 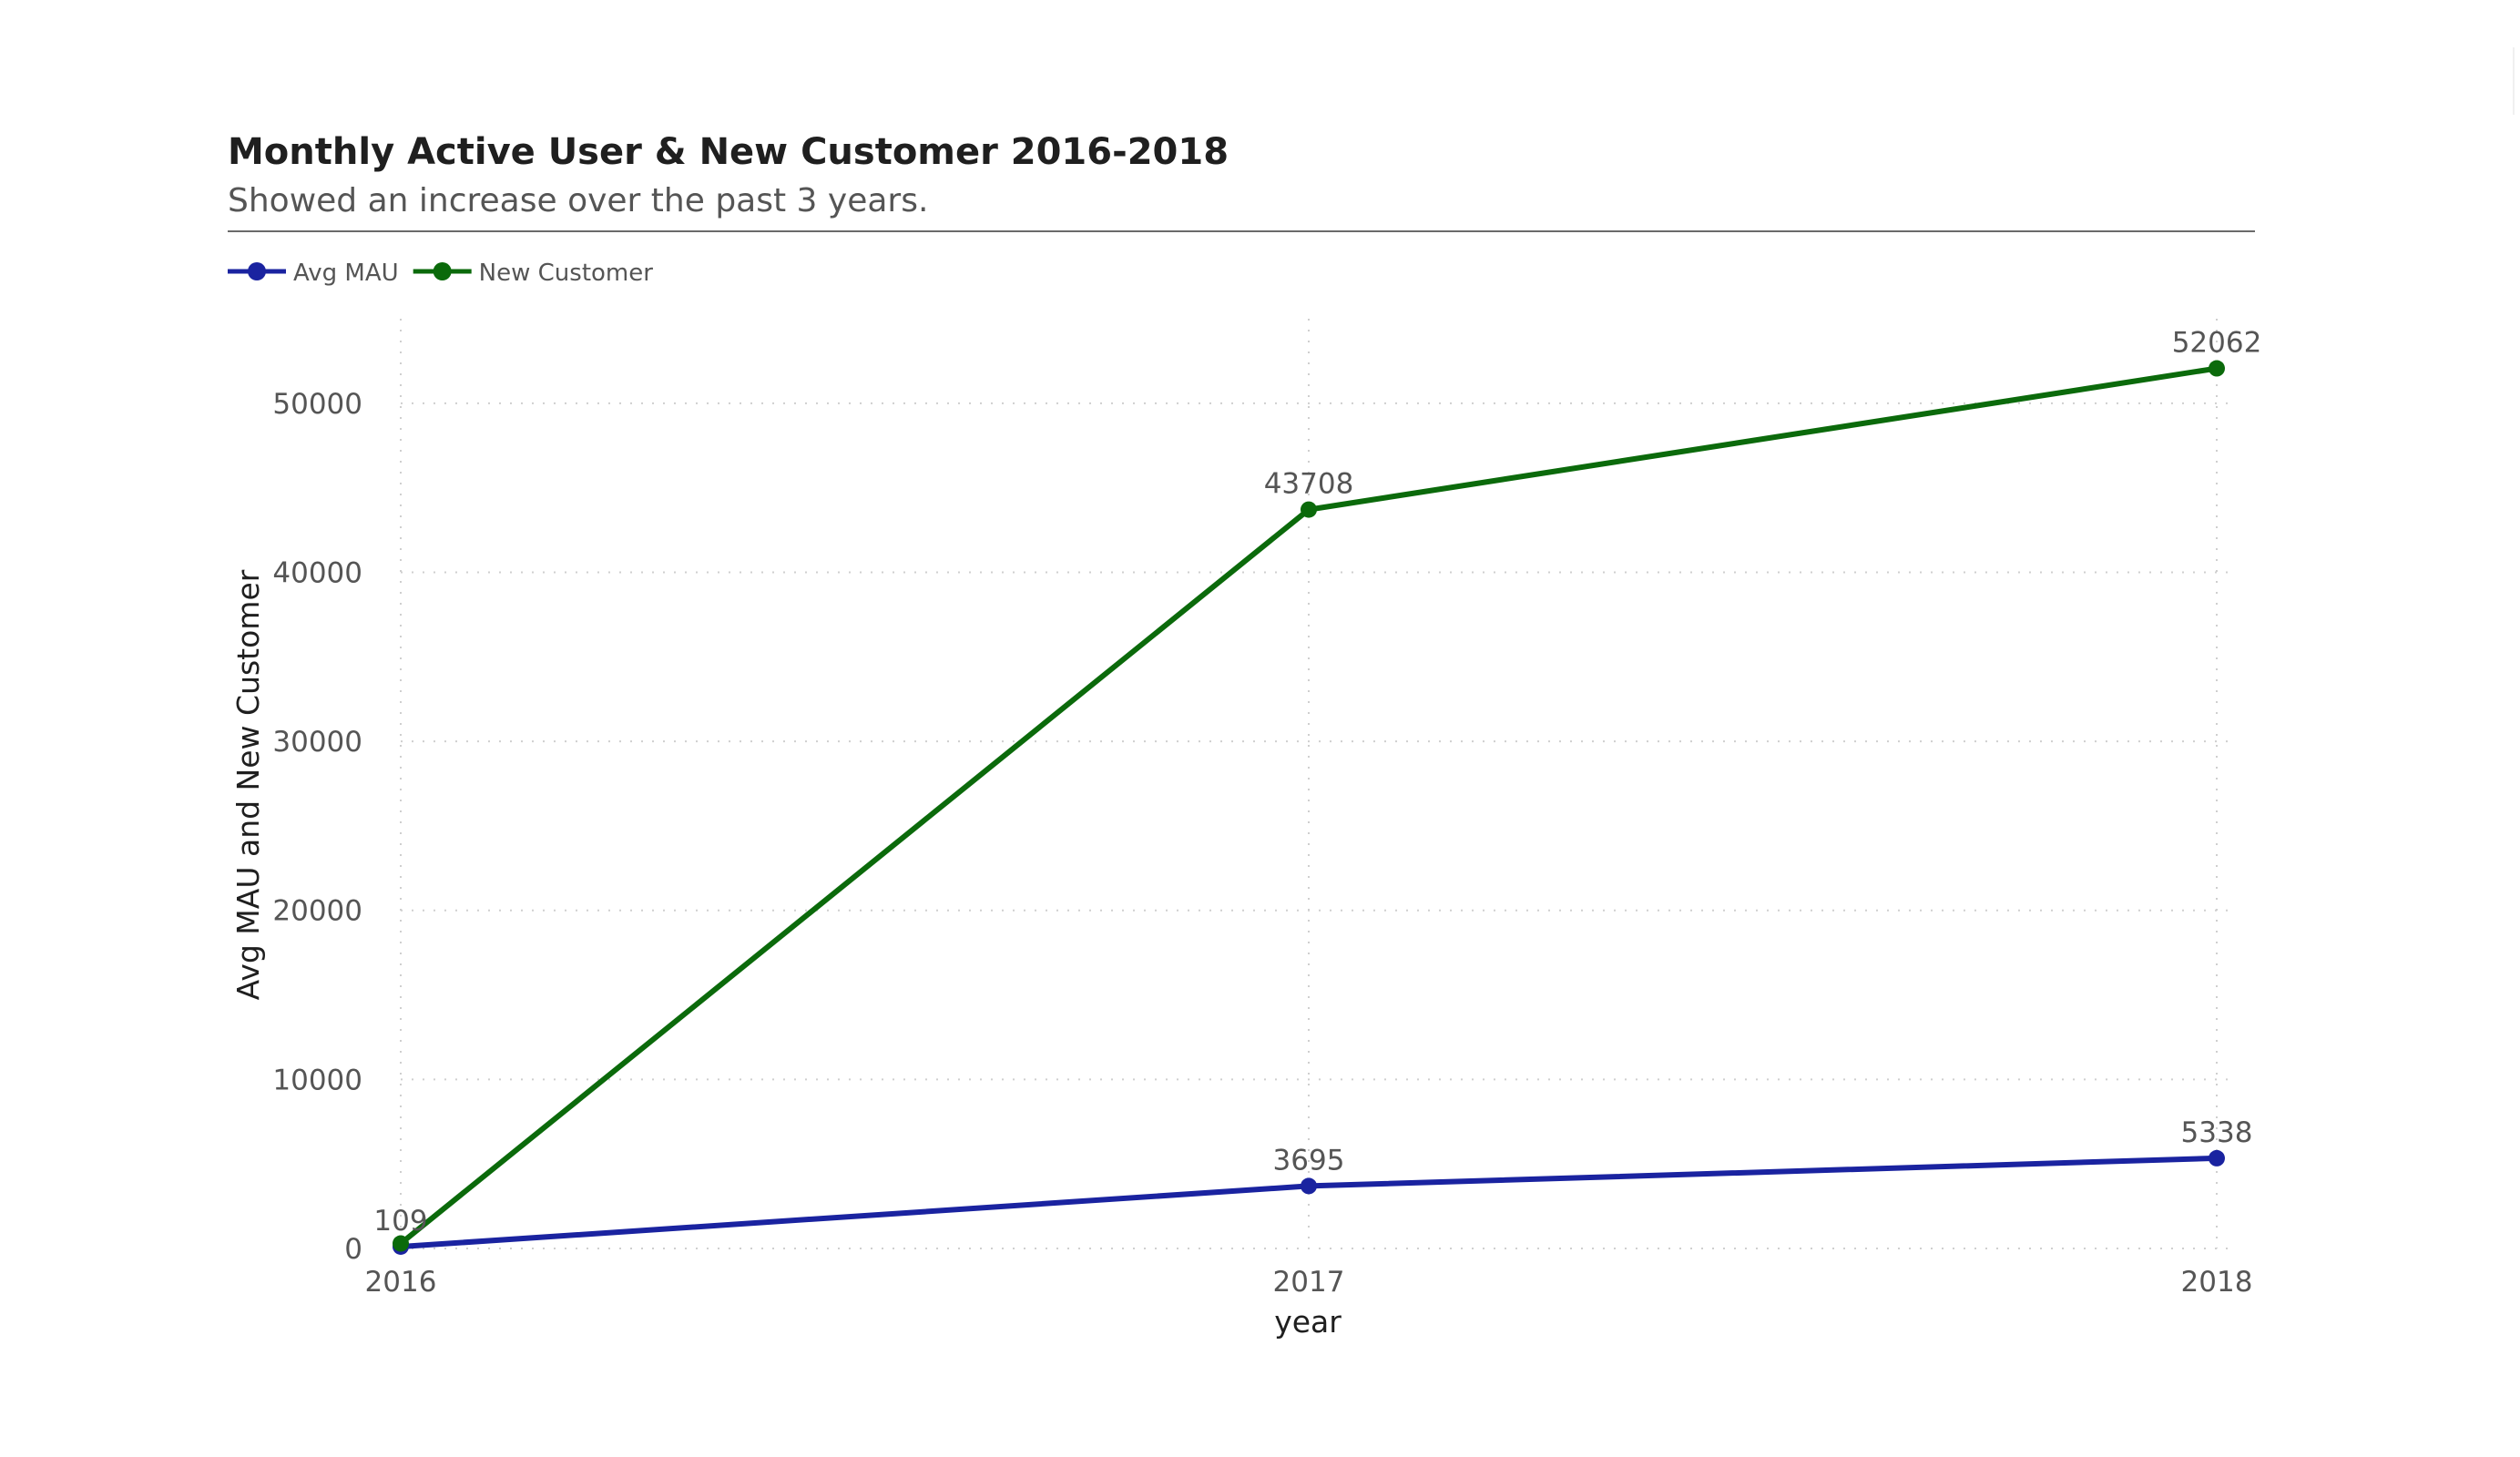 What do you see at coordinates (317, 404) in the screenshot?
I see `y-tick-label: 50000` at bounding box center [317, 404].